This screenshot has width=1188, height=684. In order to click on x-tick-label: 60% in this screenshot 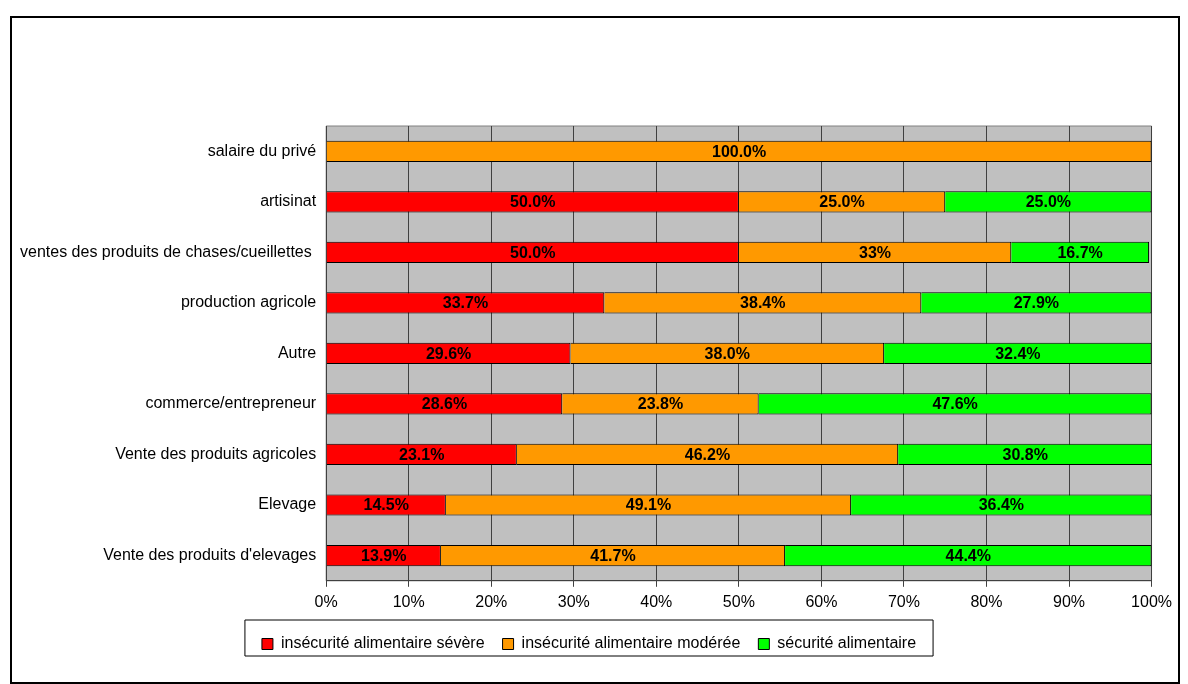, I will do `click(821, 601)`.